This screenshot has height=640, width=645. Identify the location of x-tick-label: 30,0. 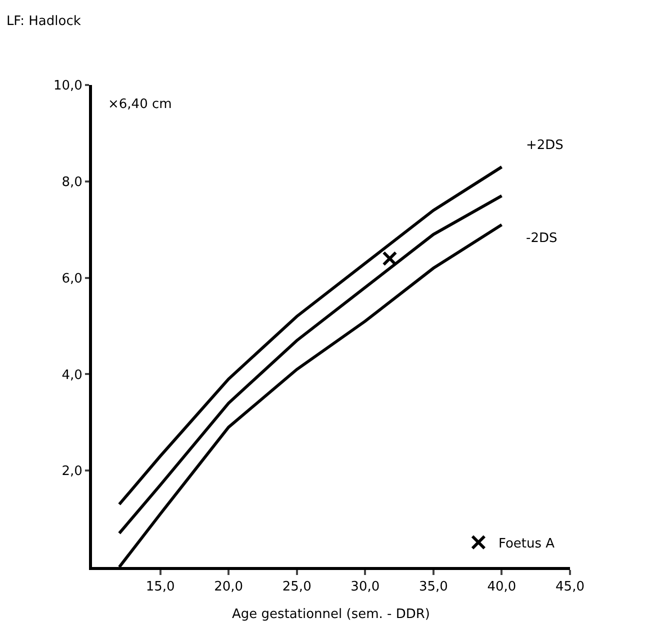
(365, 587).